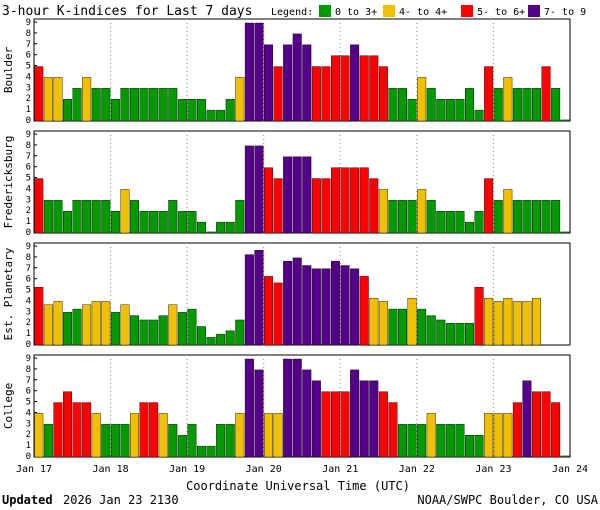 This screenshot has width=600, height=510. Describe the element at coordinates (28, 392) in the screenshot. I see `y-tick-label: 6` at that location.